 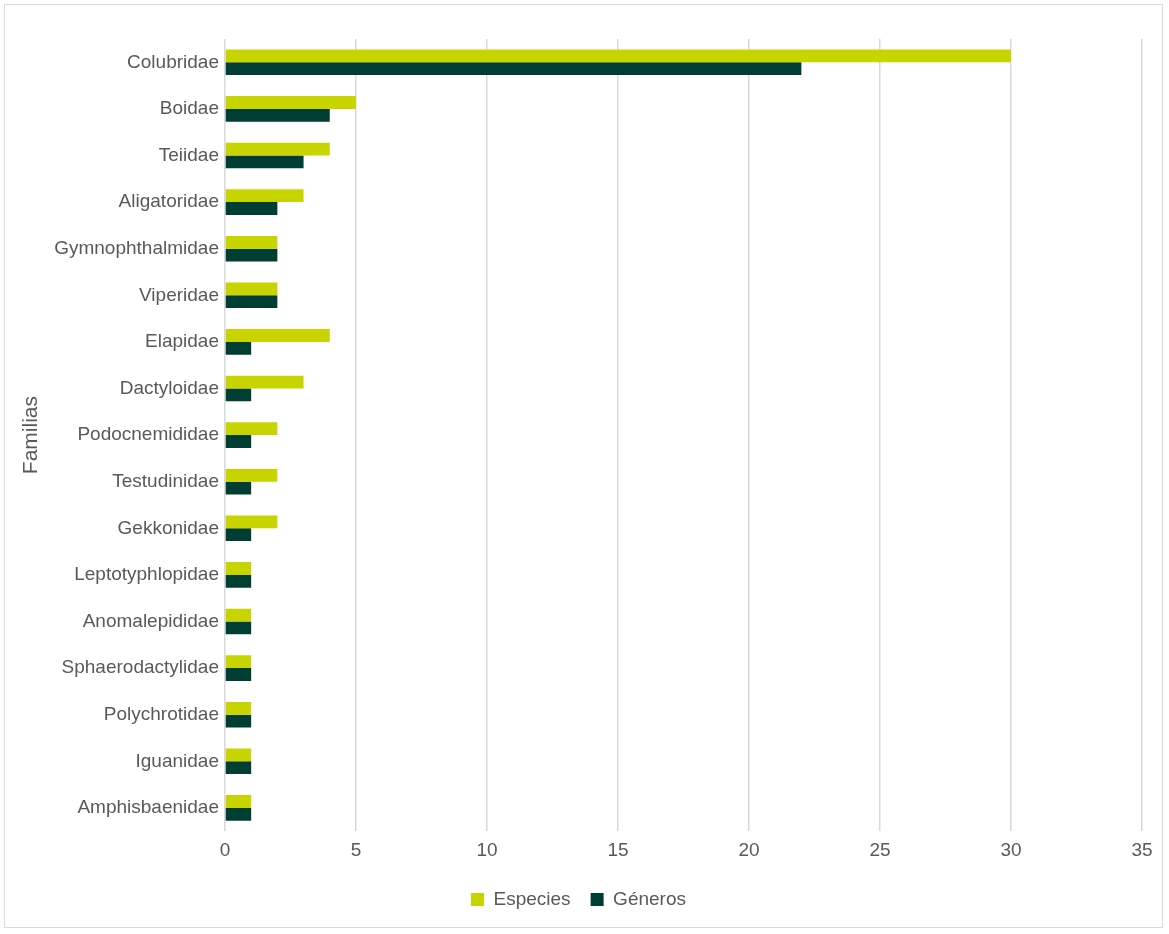 What do you see at coordinates (532, 898) in the screenshot?
I see `legend-label: Especies` at bounding box center [532, 898].